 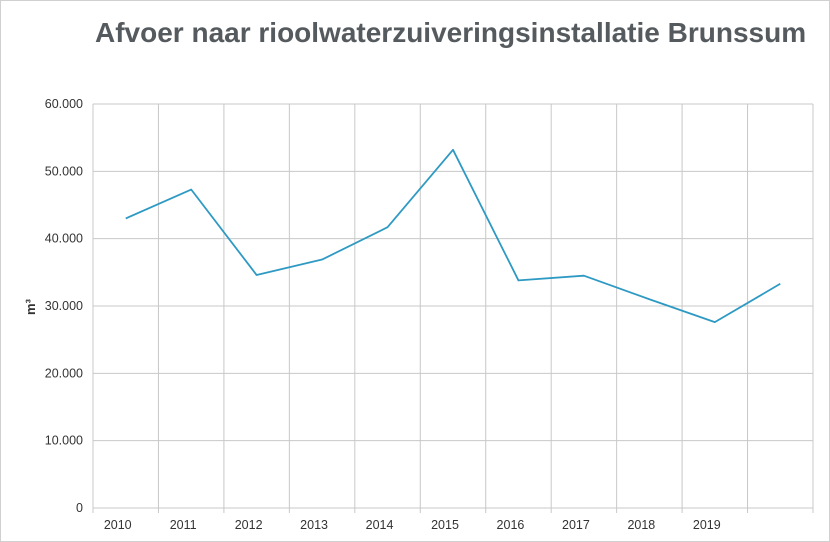 I want to click on y-tick-label: 50.000, so click(x=64, y=171).